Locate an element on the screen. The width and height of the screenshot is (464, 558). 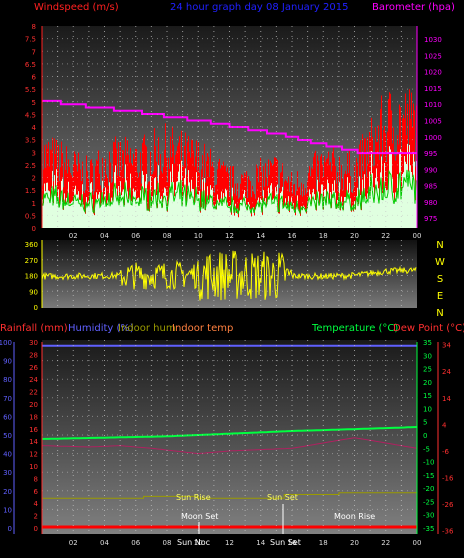
compass-letter: S is located at coordinates (440, 279).